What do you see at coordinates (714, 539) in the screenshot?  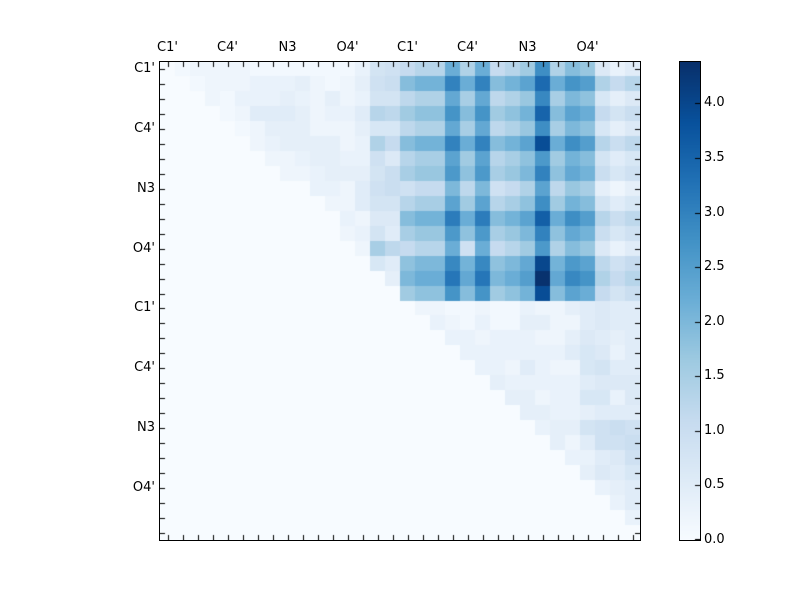 I see `colorbar-tick-label: 0.0` at bounding box center [714, 539].